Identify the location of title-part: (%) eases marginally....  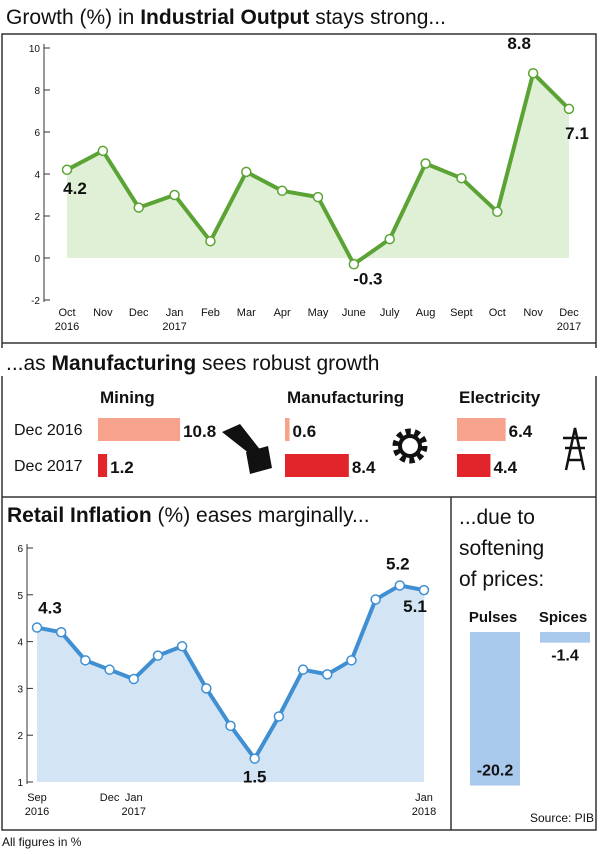
(264, 515).